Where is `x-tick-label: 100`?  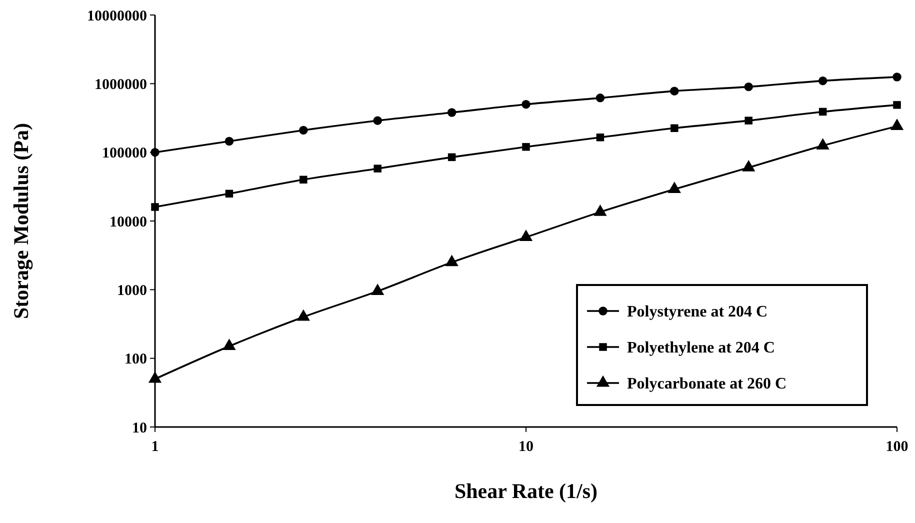
x-tick-label: 100 is located at coordinates (897, 447).